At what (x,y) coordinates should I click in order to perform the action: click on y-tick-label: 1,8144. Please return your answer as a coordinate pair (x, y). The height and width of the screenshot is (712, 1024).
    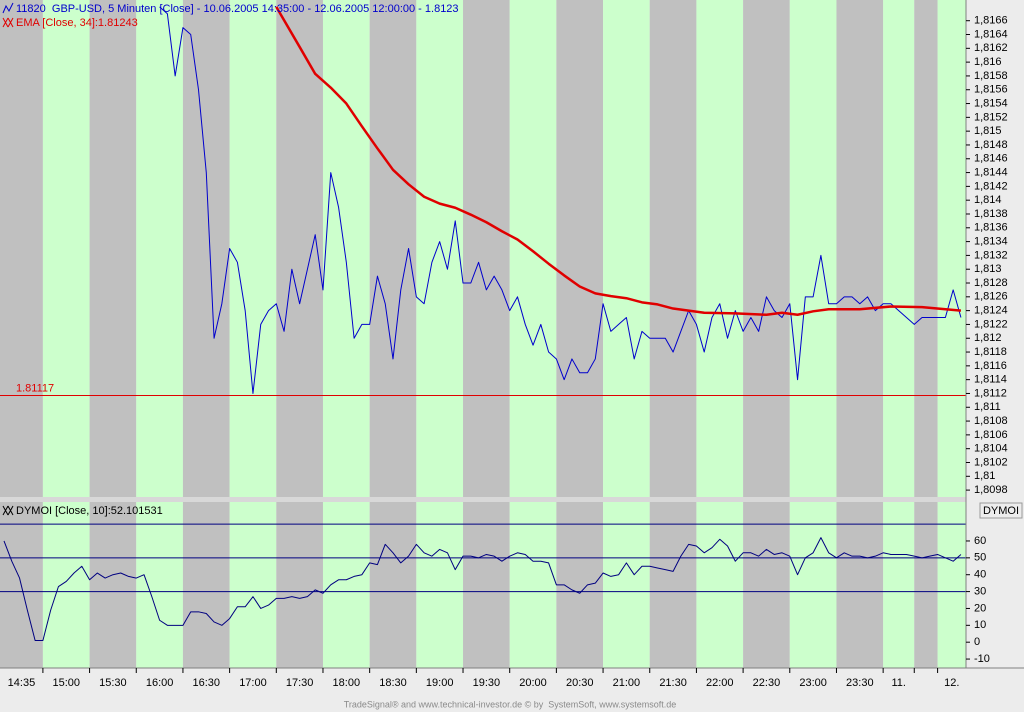
    Looking at the image, I should click on (991, 172).